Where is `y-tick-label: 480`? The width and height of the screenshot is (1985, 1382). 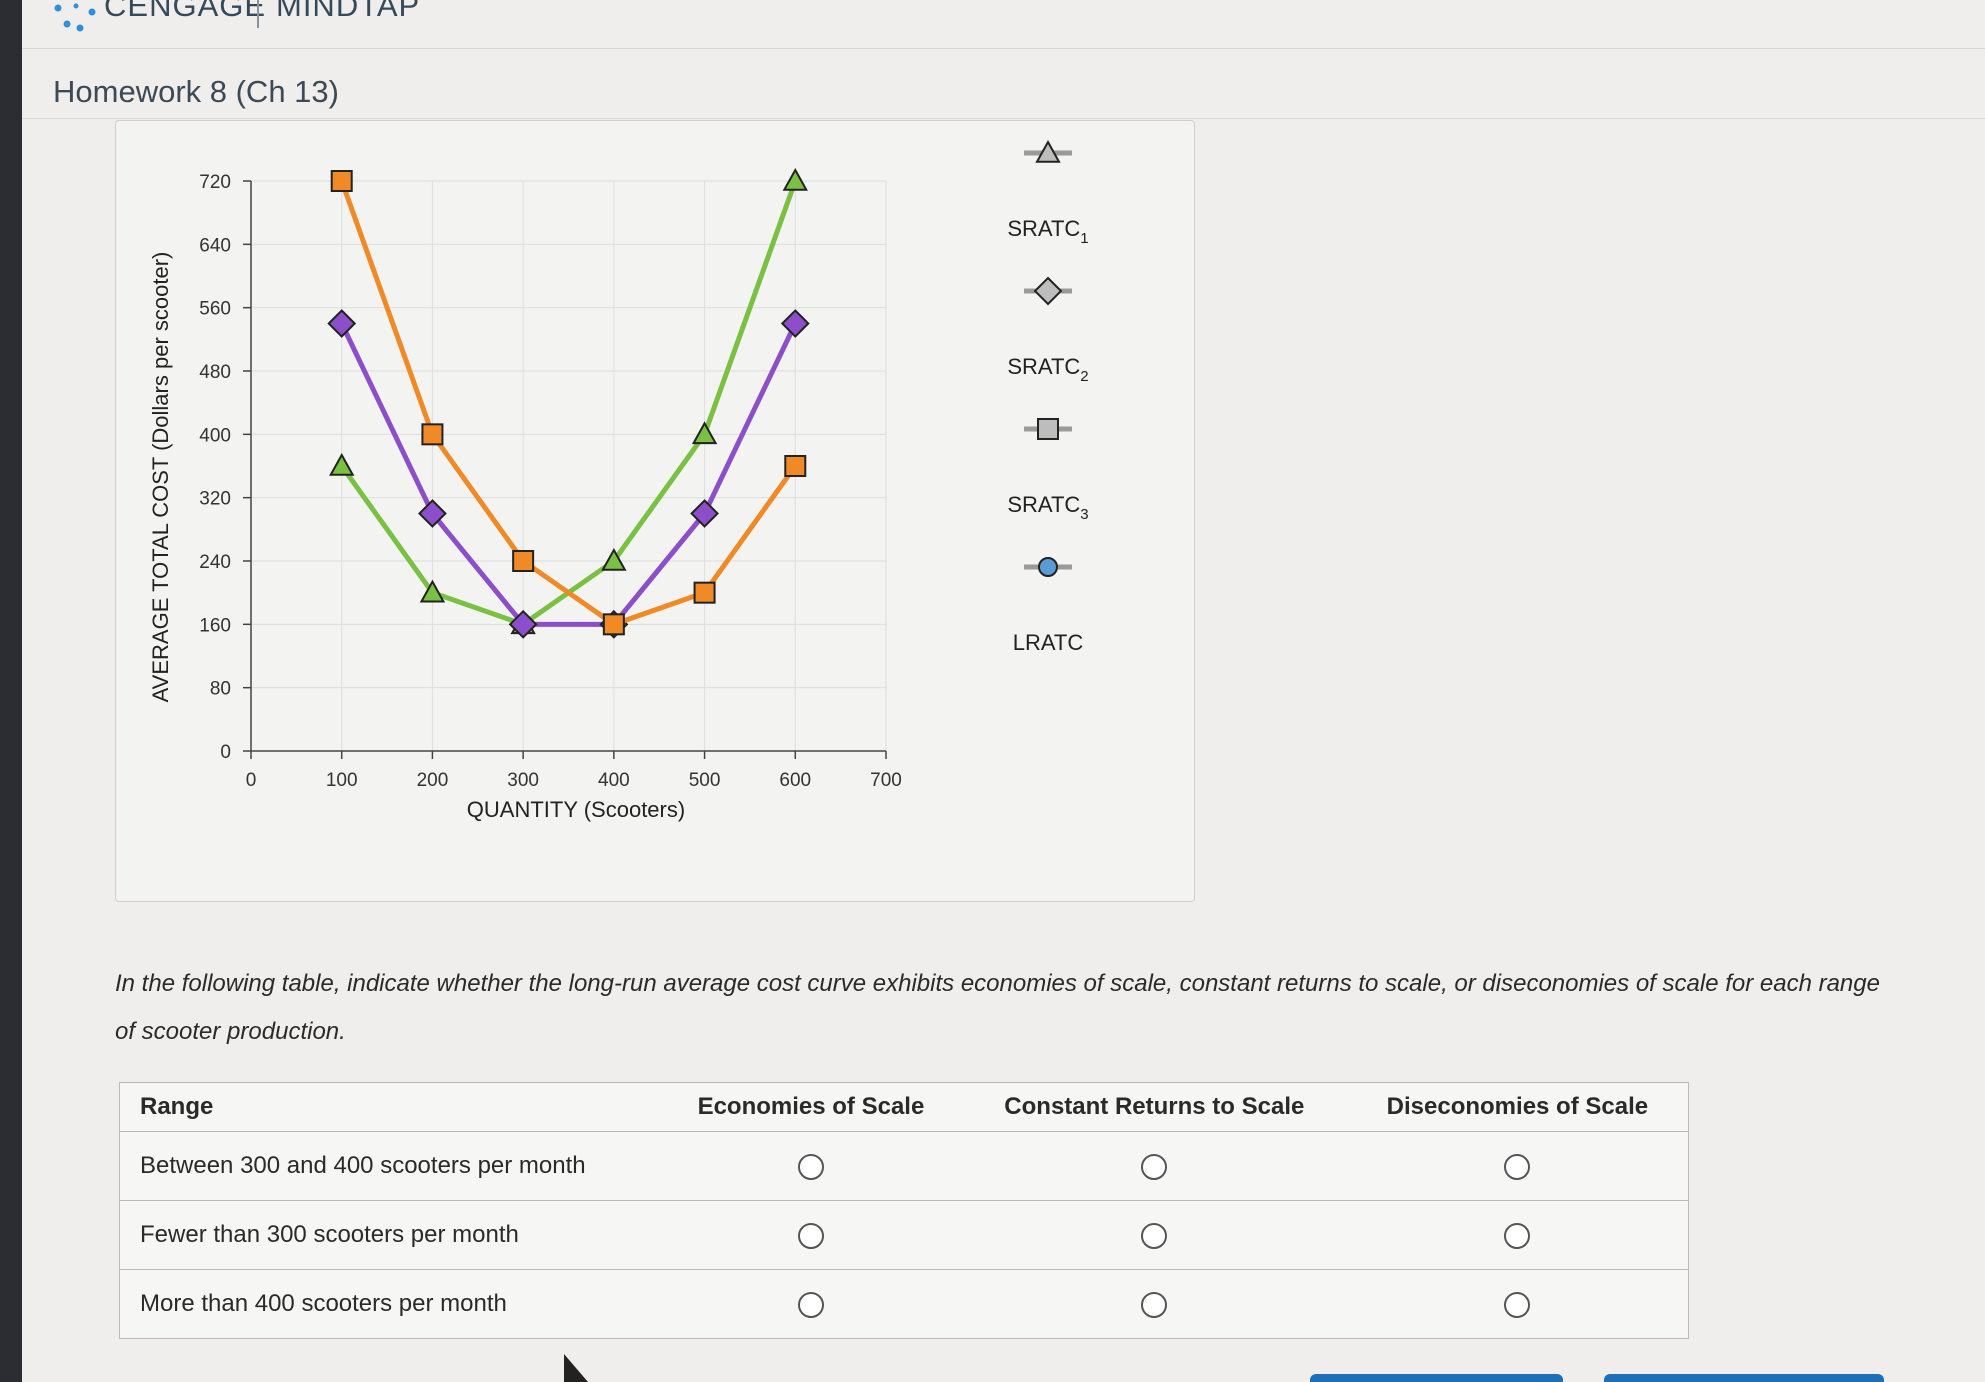
y-tick-label: 480 is located at coordinates (215, 372).